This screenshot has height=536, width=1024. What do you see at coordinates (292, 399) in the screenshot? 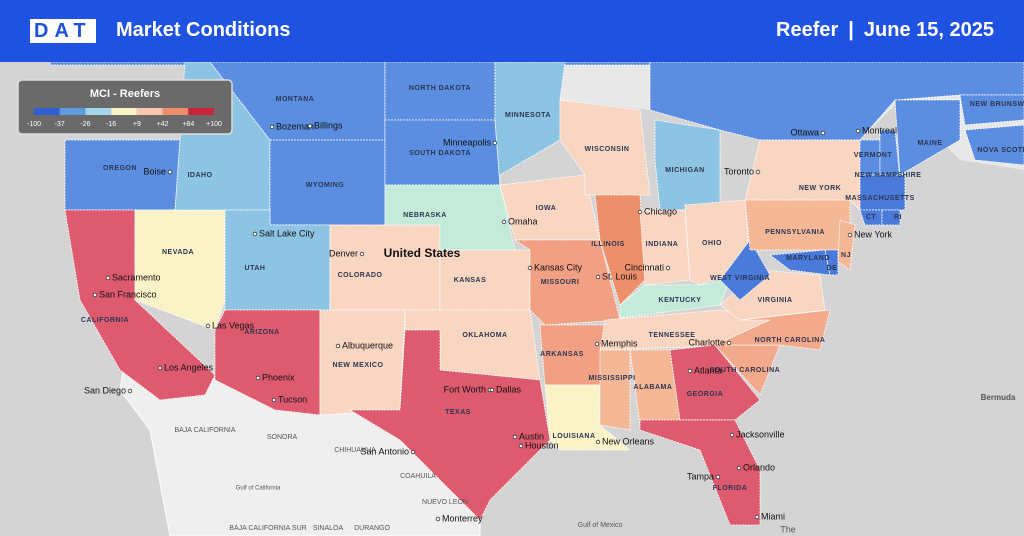
I see `city-label: Tucson` at bounding box center [292, 399].